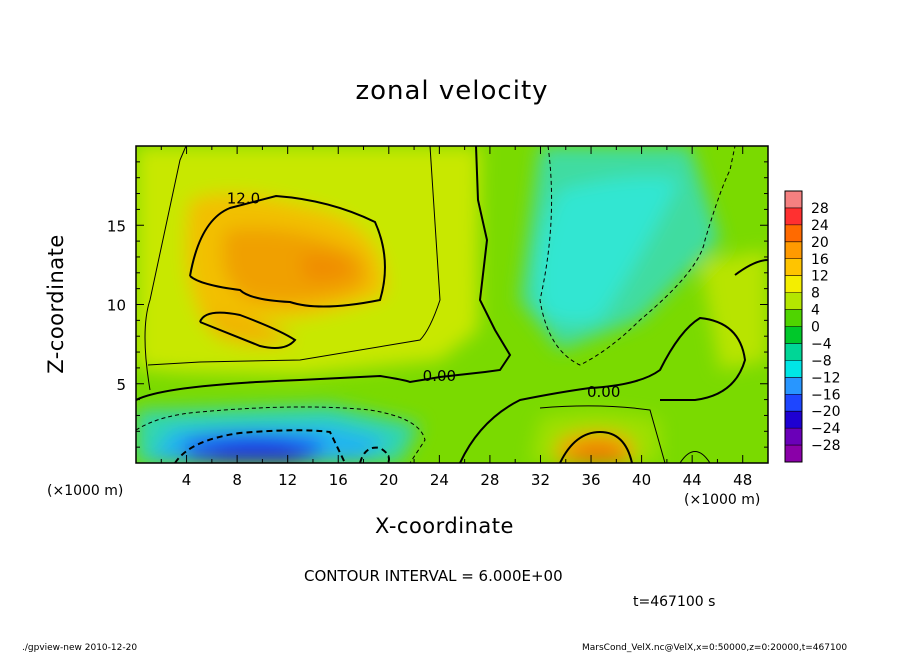 The width and height of the screenshot is (904, 654). Describe the element at coordinates (56, 304) in the screenshot. I see `y-axis-label: Z-coordinate` at that location.